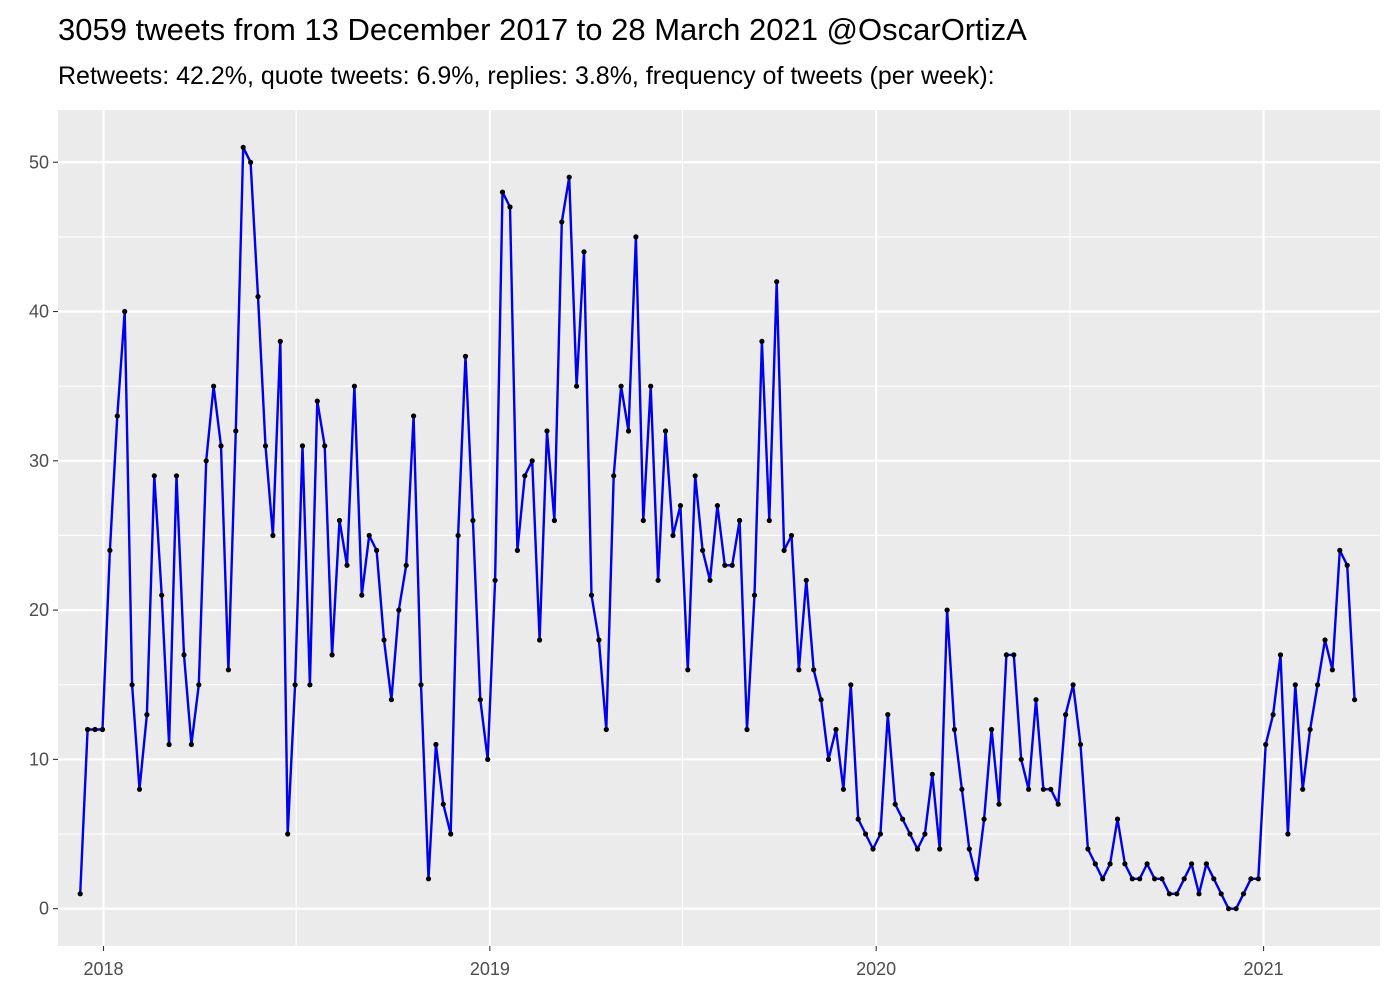  What do you see at coordinates (103, 969) in the screenshot?
I see `x-tick-label: 2018` at bounding box center [103, 969].